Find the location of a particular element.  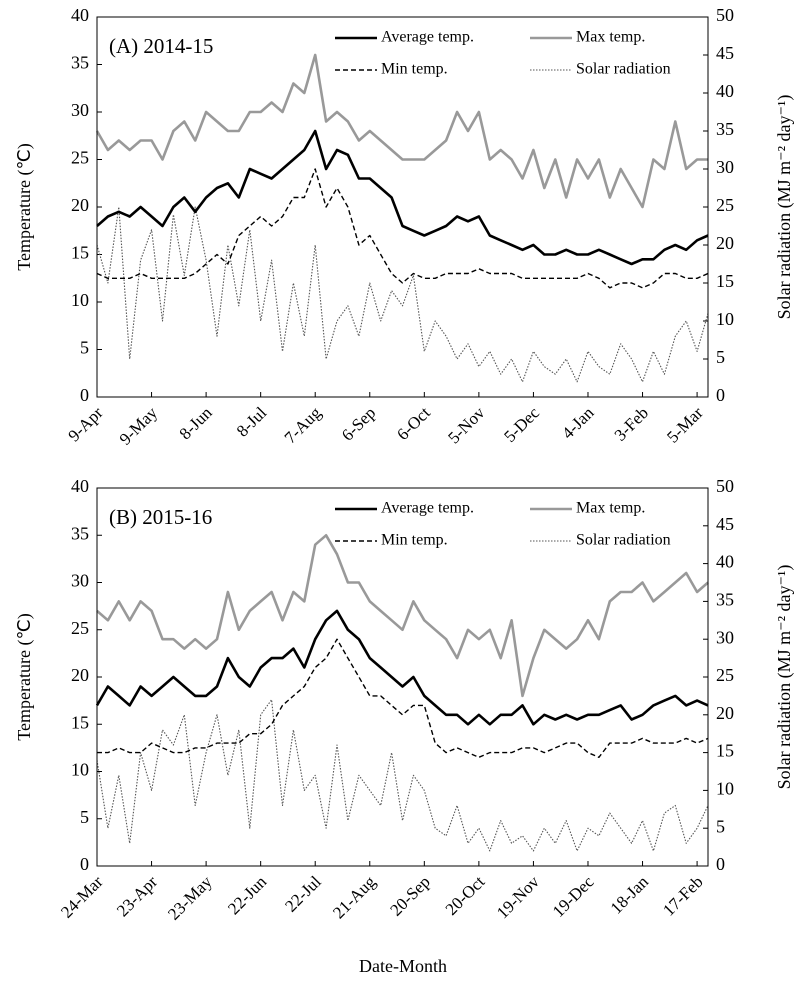

x-tick-label: 20-Sep is located at coordinates (409, 895).